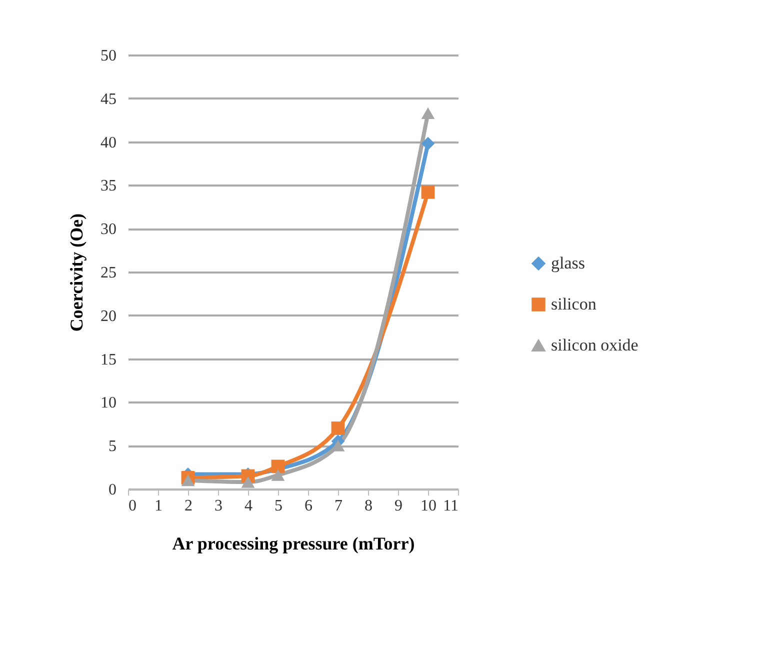 Image resolution: width=758 pixels, height=646 pixels. What do you see at coordinates (76, 272) in the screenshot?
I see `y-axis-title: Coercivity (Oe)` at bounding box center [76, 272].